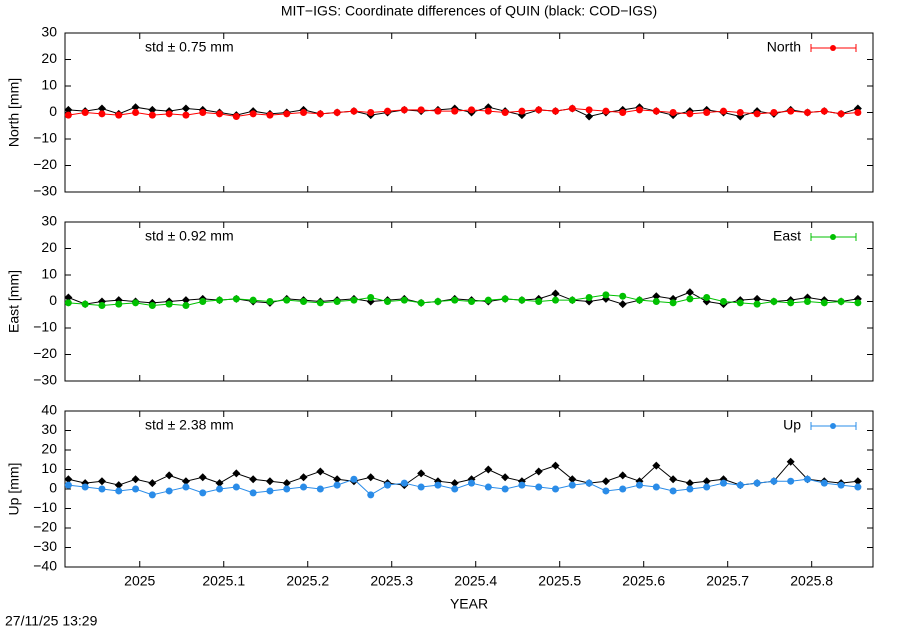  Describe the element at coordinates (49, 410) in the screenshot. I see `y-tick-label: 40` at that location.